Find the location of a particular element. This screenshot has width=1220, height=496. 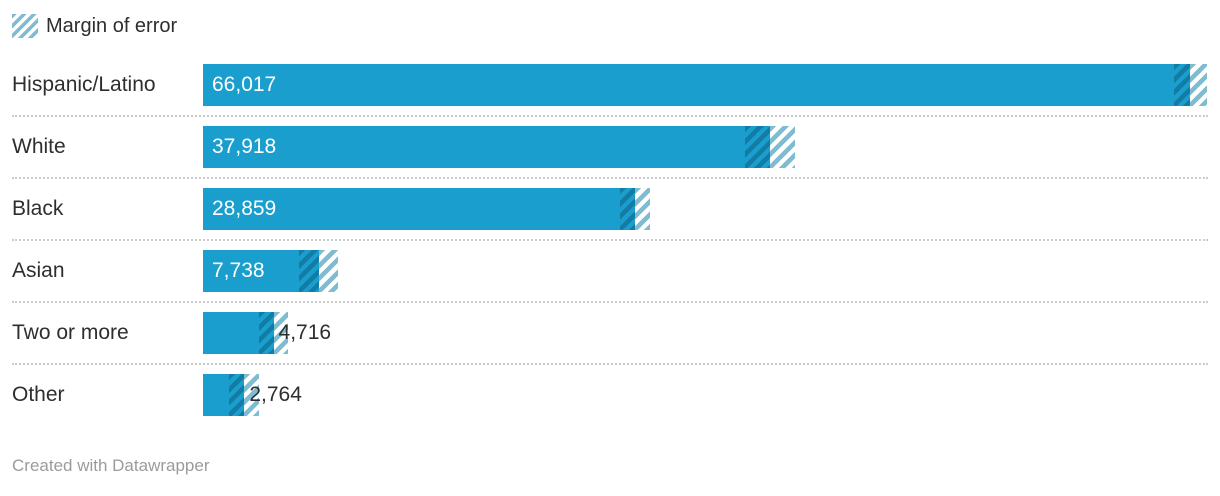

margin-of-error-hatch-swatch is located at coordinates (25, 26).